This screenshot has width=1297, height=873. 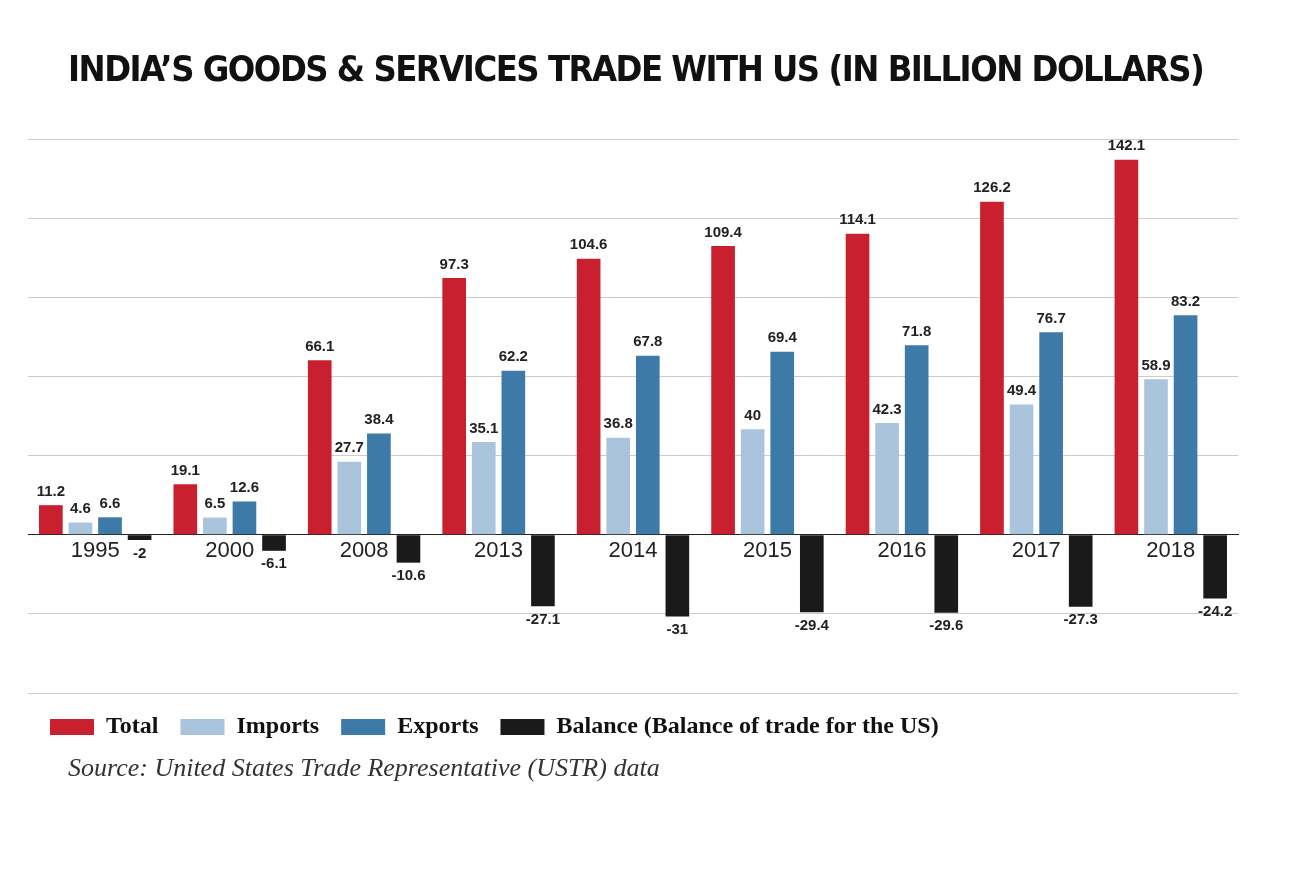 What do you see at coordinates (379, 419) in the screenshot?
I see `data-label: 38.4` at bounding box center [379, 419].